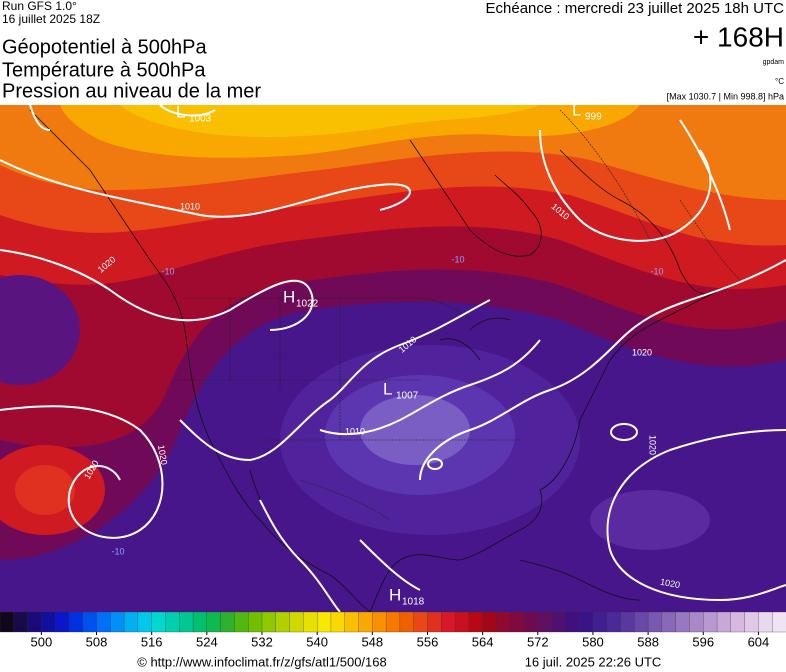  I want to click on pressure-center-value: 1022, so click(307, 304).